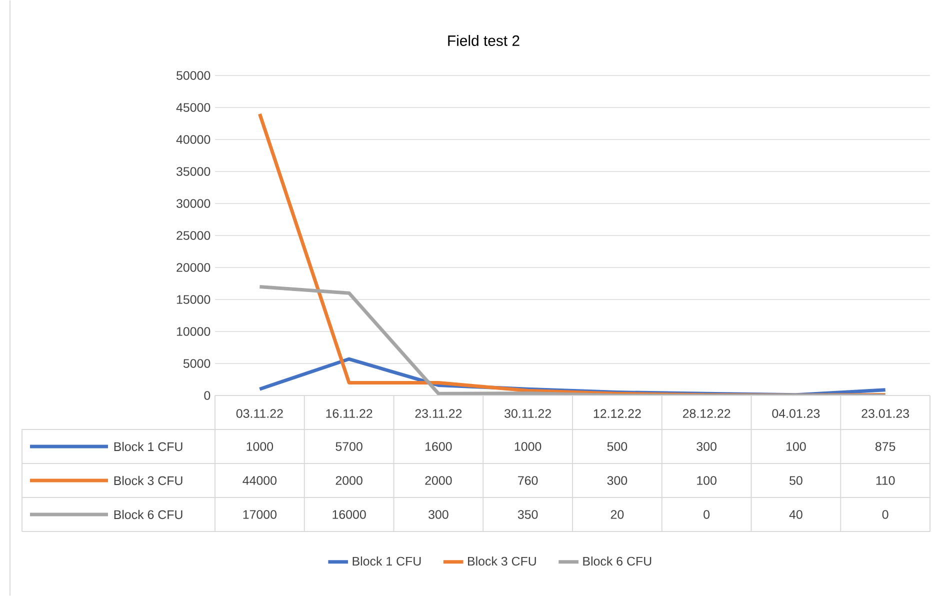 The width and height of the screenshot is (949, 596). What do you see at coordinates (796, 413) in the screenshot?
I see `x-tick-label: 04.01.23` at bounding box center [796, 413].